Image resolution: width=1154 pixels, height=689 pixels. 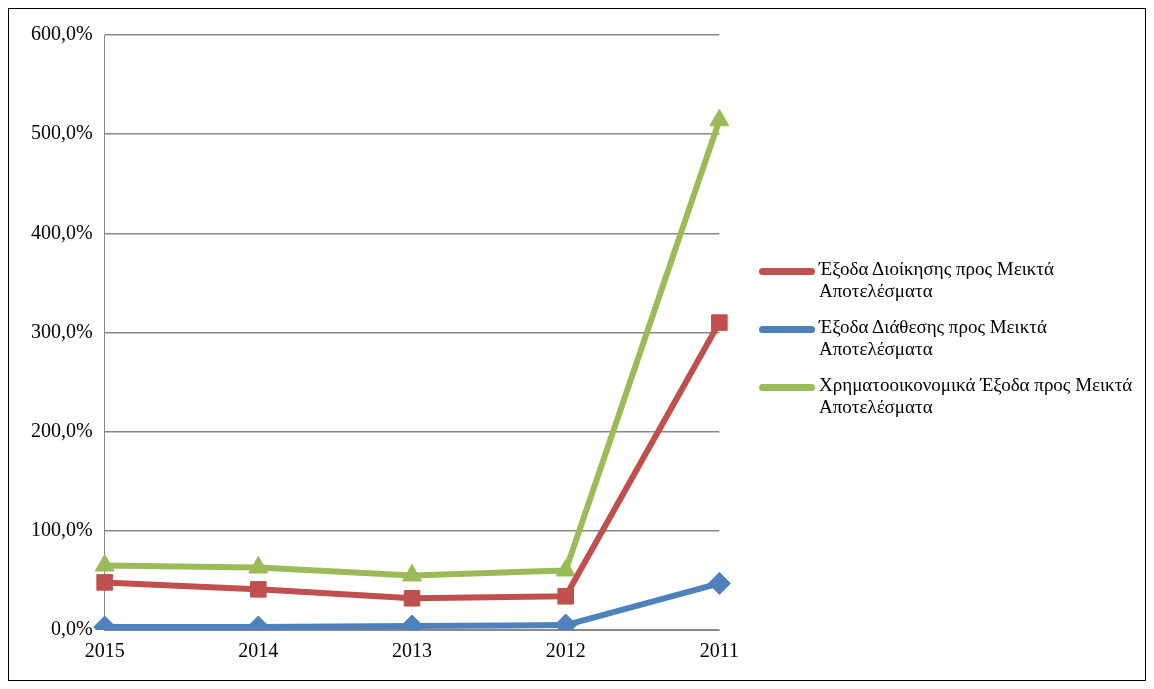 What do you see at coordinates (565, 650) in the screenshot?
I see `x-tick-label: 2012` at bounding box center [565, 650].